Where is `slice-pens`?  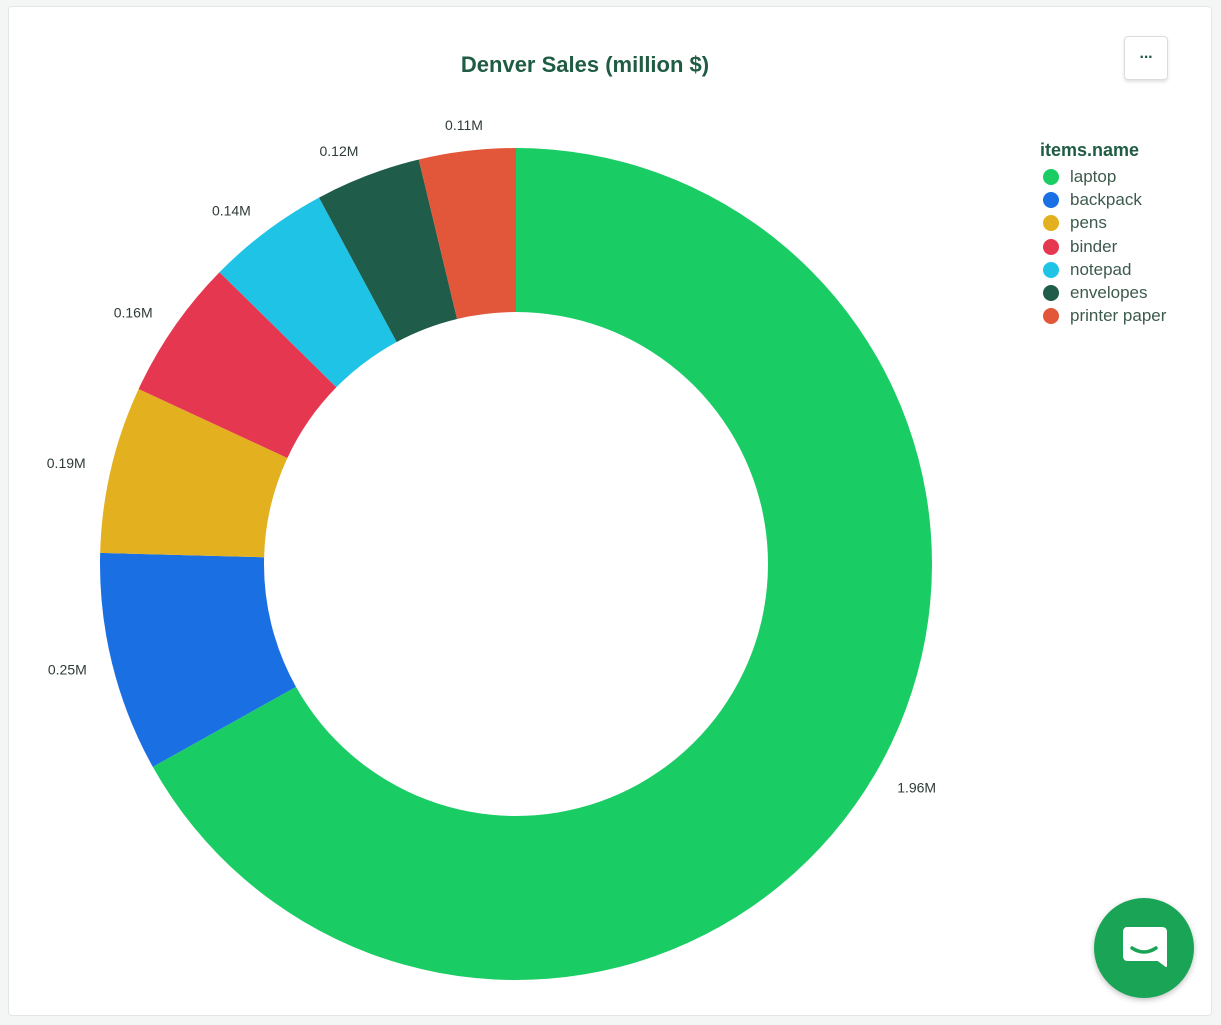 slice-pens is located at coordinates (194, 473).